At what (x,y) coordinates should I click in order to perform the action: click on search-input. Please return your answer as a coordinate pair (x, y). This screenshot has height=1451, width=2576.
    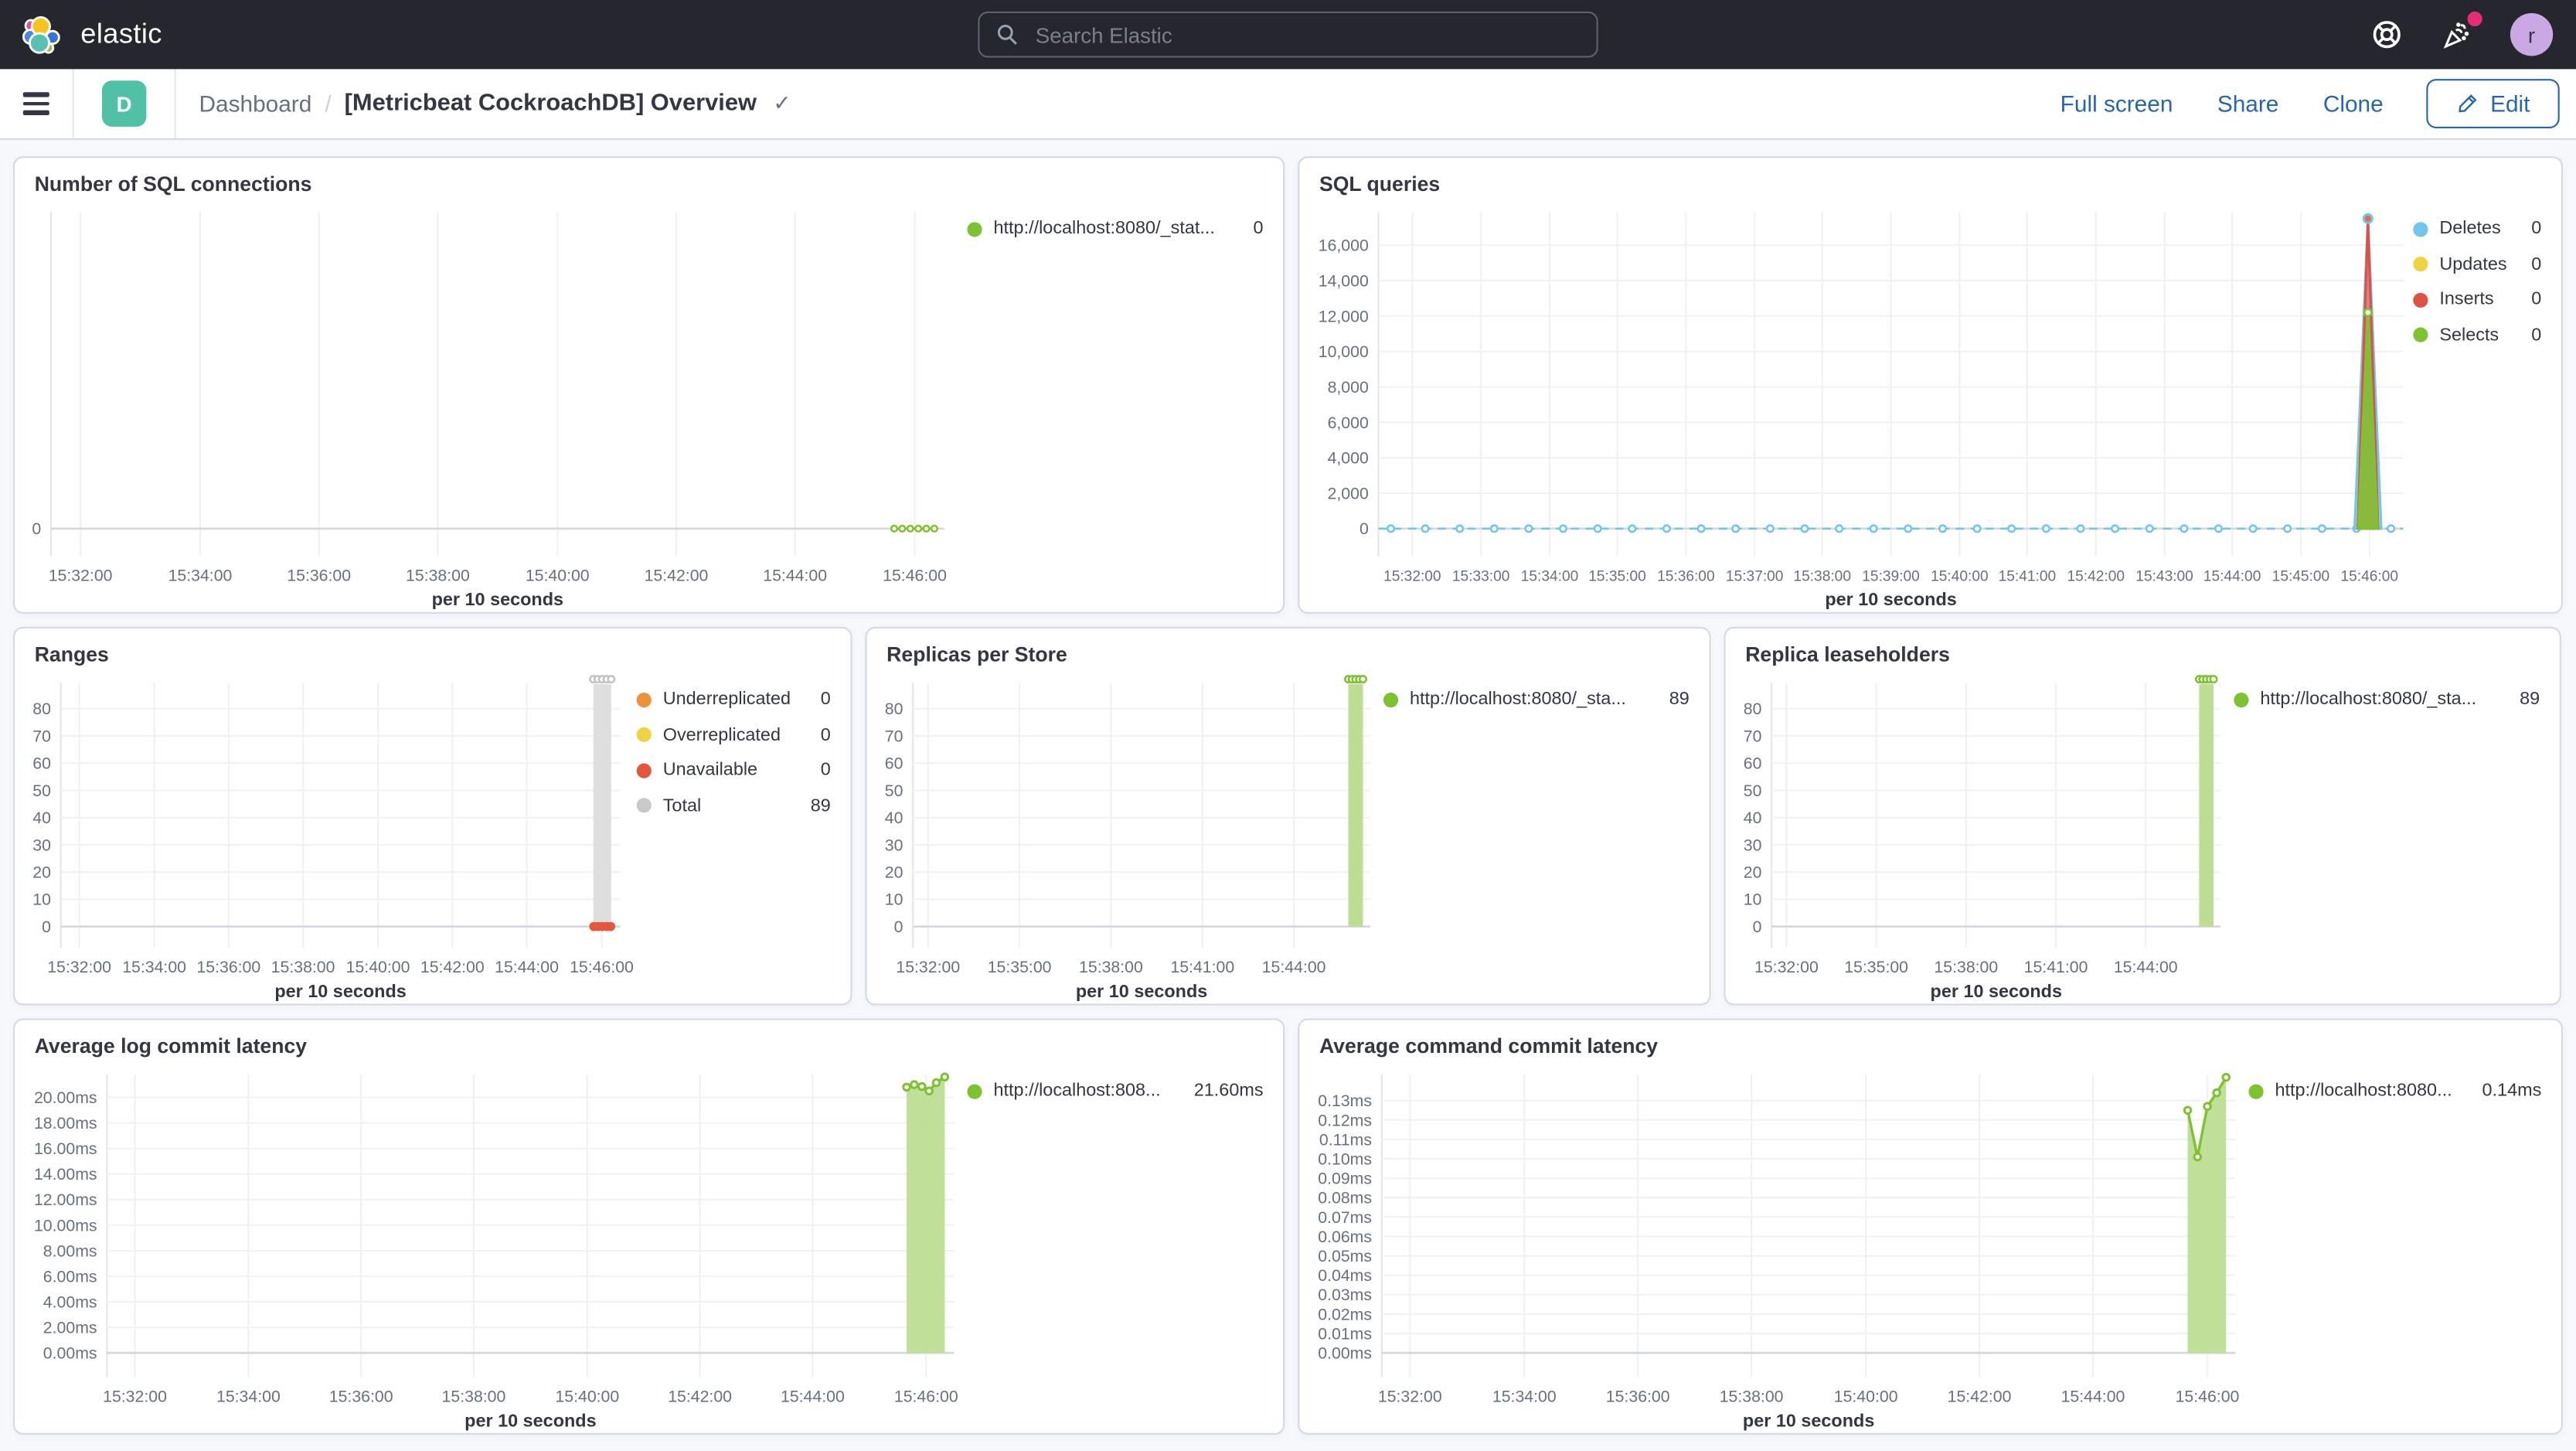
    Looking at the image, I should click on (1306, 34).